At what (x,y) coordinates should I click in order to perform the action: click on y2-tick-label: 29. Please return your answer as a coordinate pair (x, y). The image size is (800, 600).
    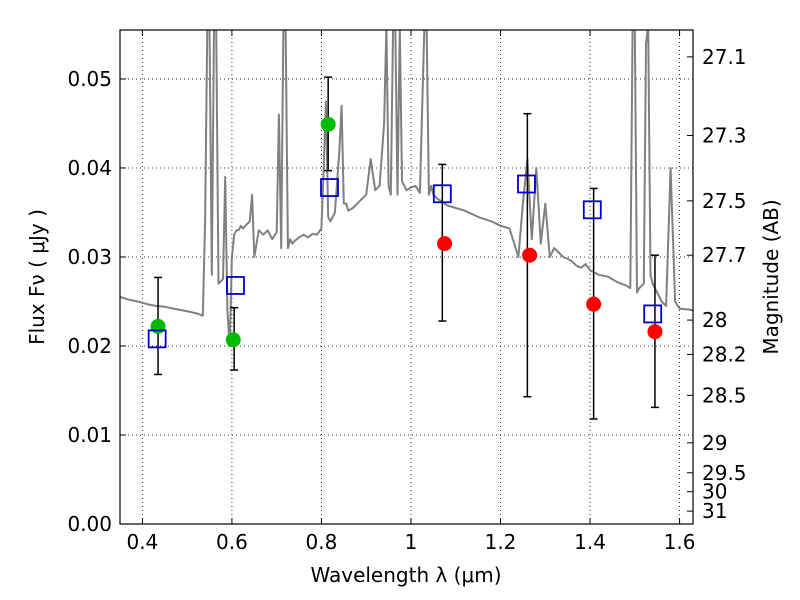
    Looking at the image, I should click on (714, 443).